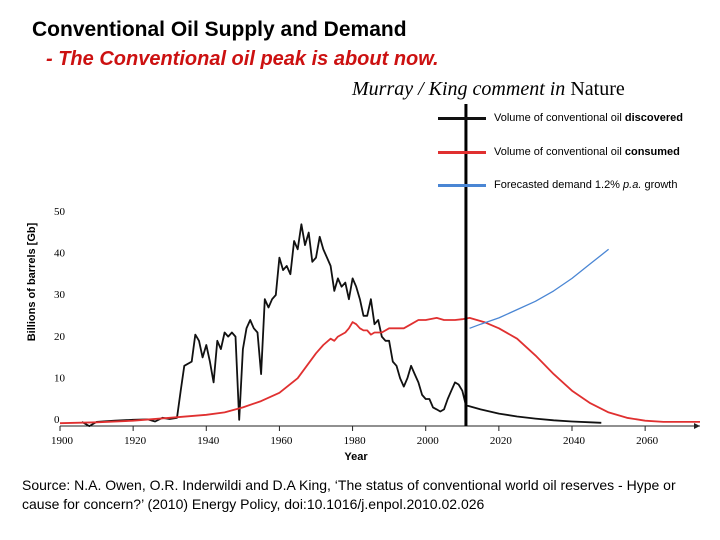  I want to click on legend-item-forecast: Forecasted demand 1.2% p.a. growth, so click(557, 185).